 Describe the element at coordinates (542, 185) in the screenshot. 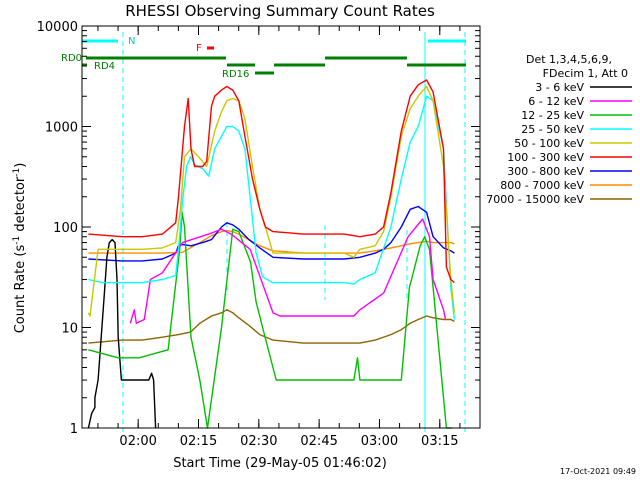

I see `legend-label: 800 - 7000 keV` at that location.